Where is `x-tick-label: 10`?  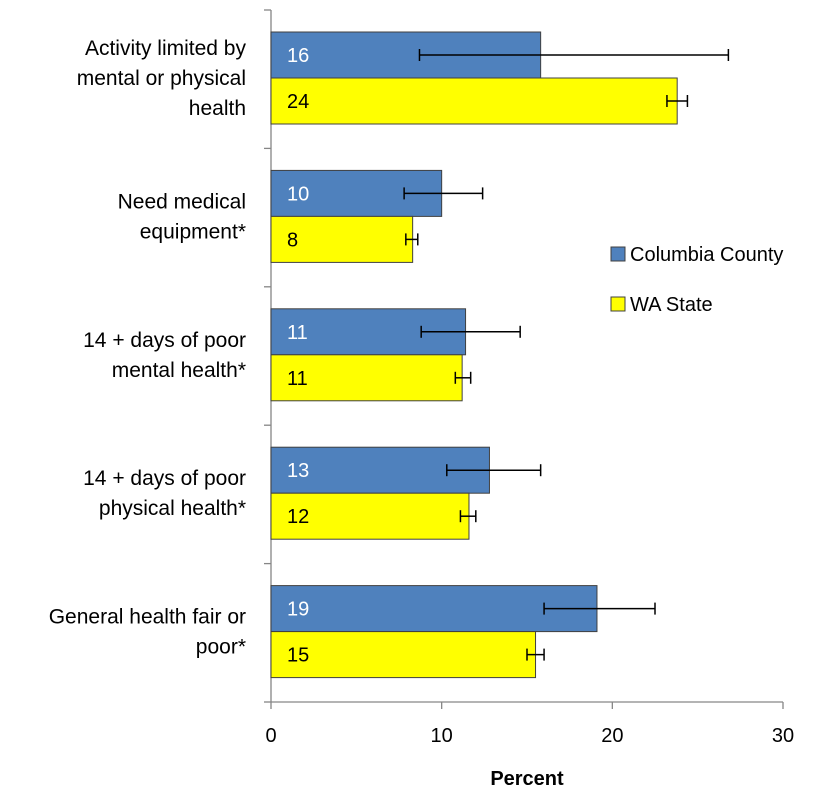 x-tick-label: 10 is located at coordinates (442, 736).